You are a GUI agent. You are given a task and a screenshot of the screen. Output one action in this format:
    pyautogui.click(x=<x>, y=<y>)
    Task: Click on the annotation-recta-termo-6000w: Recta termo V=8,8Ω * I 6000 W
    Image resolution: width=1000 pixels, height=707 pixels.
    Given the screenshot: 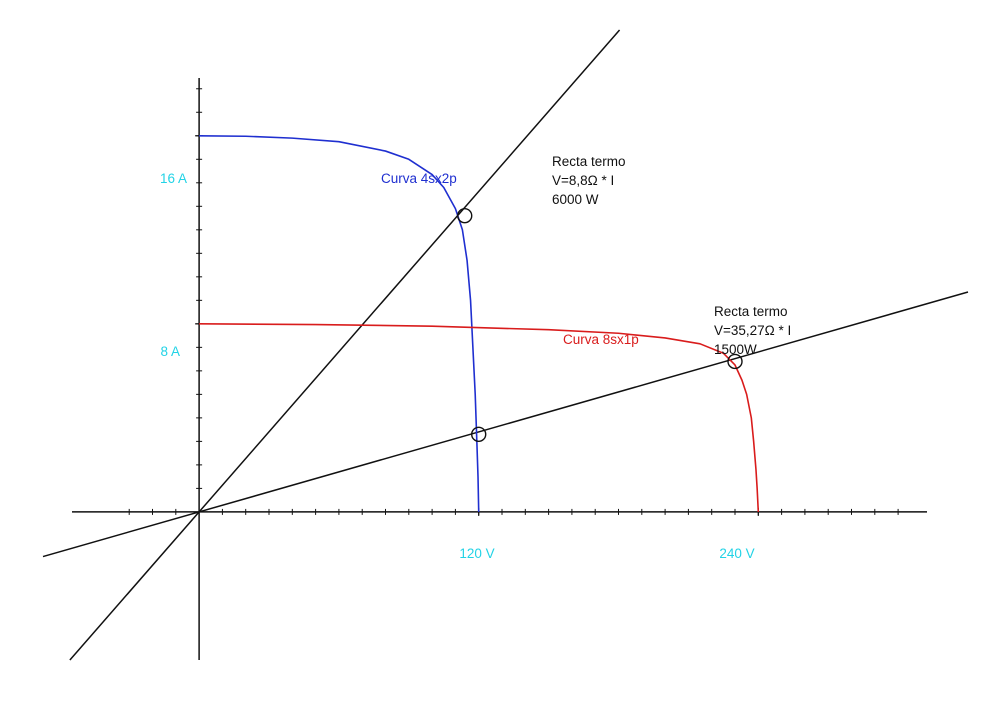 What is the action you would take?
    pyautogui.click(x=589, y=180)
    